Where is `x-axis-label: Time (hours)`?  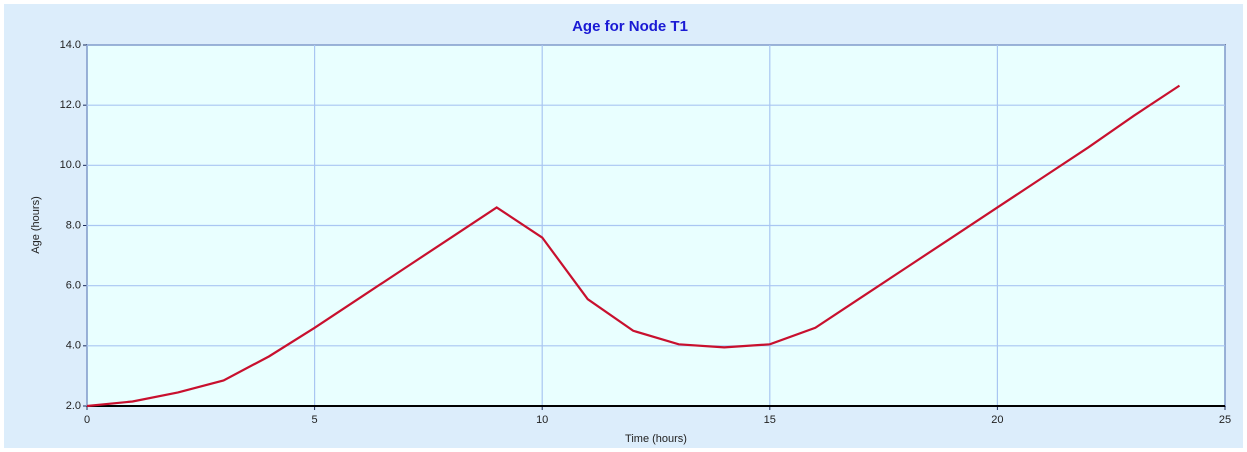
x-axis-label: Time (hours) is located at coordinates (656, 439).